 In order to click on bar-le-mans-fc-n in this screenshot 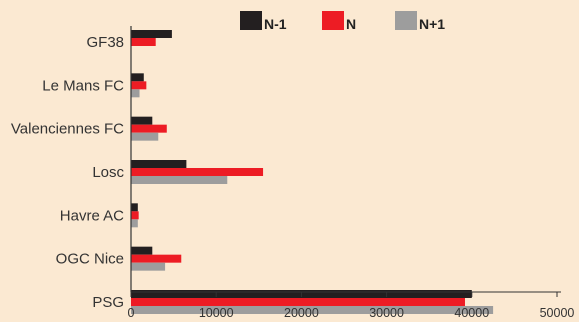, I will do `click(139, 85)`.